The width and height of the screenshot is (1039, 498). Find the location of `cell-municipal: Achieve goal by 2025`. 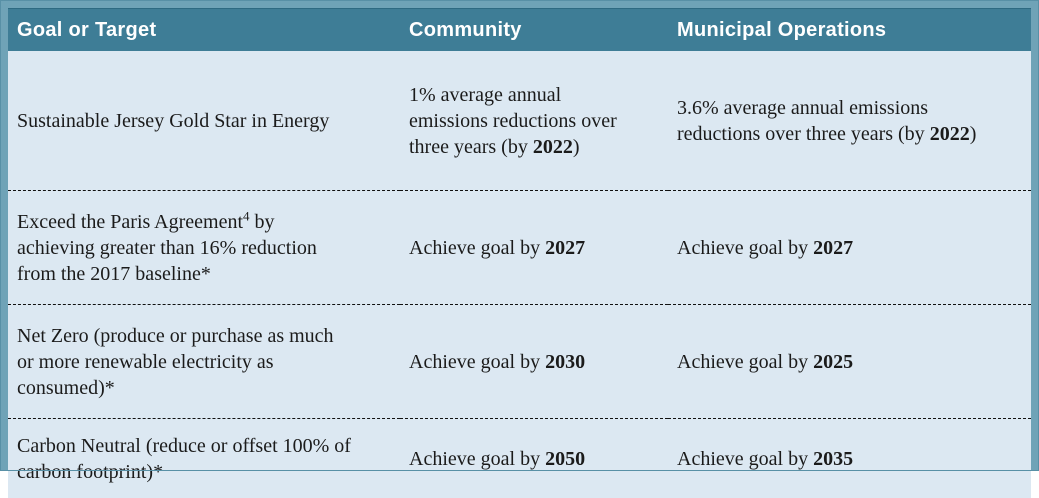

cell-municipal: Achieve goal by 2025 is located at coordinates (849, 362).